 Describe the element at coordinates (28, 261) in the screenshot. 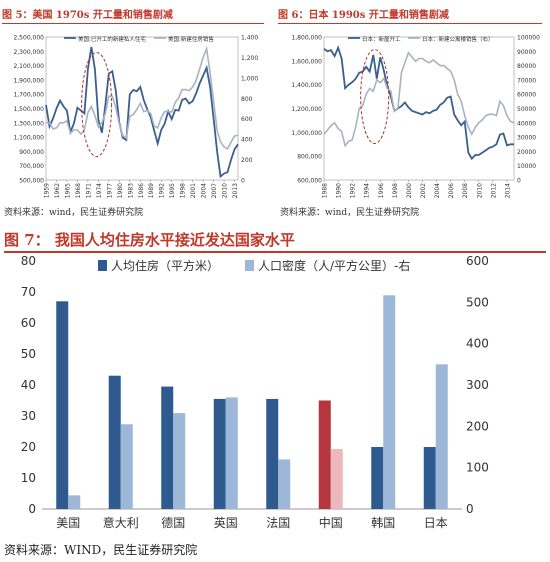

I see `left-axis-tick-label: 80` at that location.